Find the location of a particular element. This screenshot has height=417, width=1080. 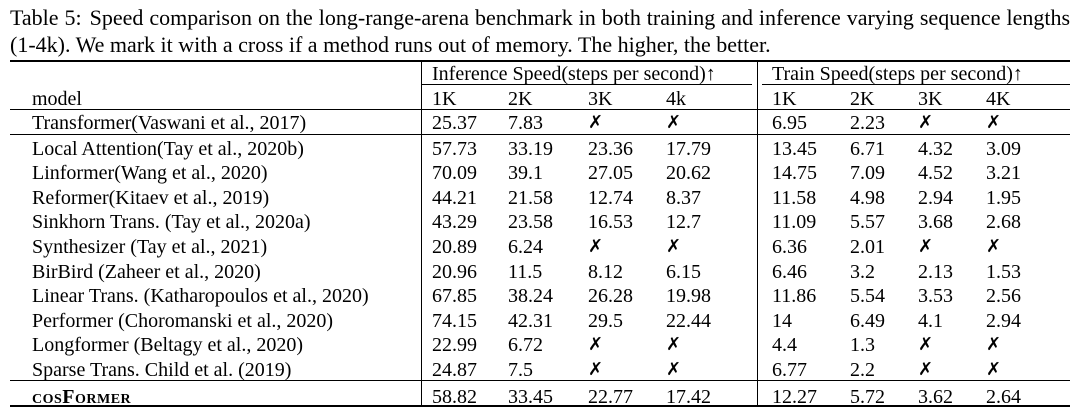

train-speed-cell: 7.09 is located at coordinates (867, 173).